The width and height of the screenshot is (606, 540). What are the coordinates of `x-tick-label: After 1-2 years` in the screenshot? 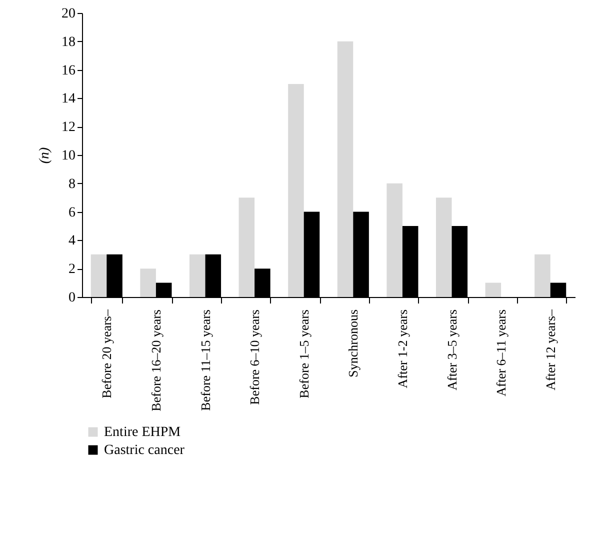 It's located at (402, 349).